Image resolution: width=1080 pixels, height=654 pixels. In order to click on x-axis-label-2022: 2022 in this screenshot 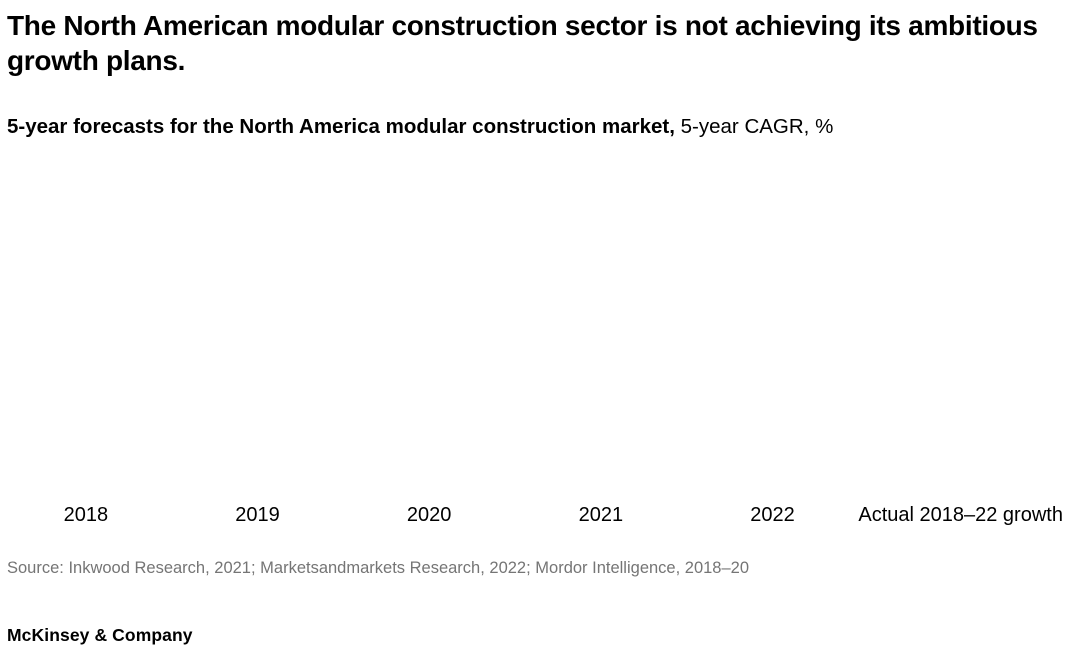, I will do `click(772, 515)`.